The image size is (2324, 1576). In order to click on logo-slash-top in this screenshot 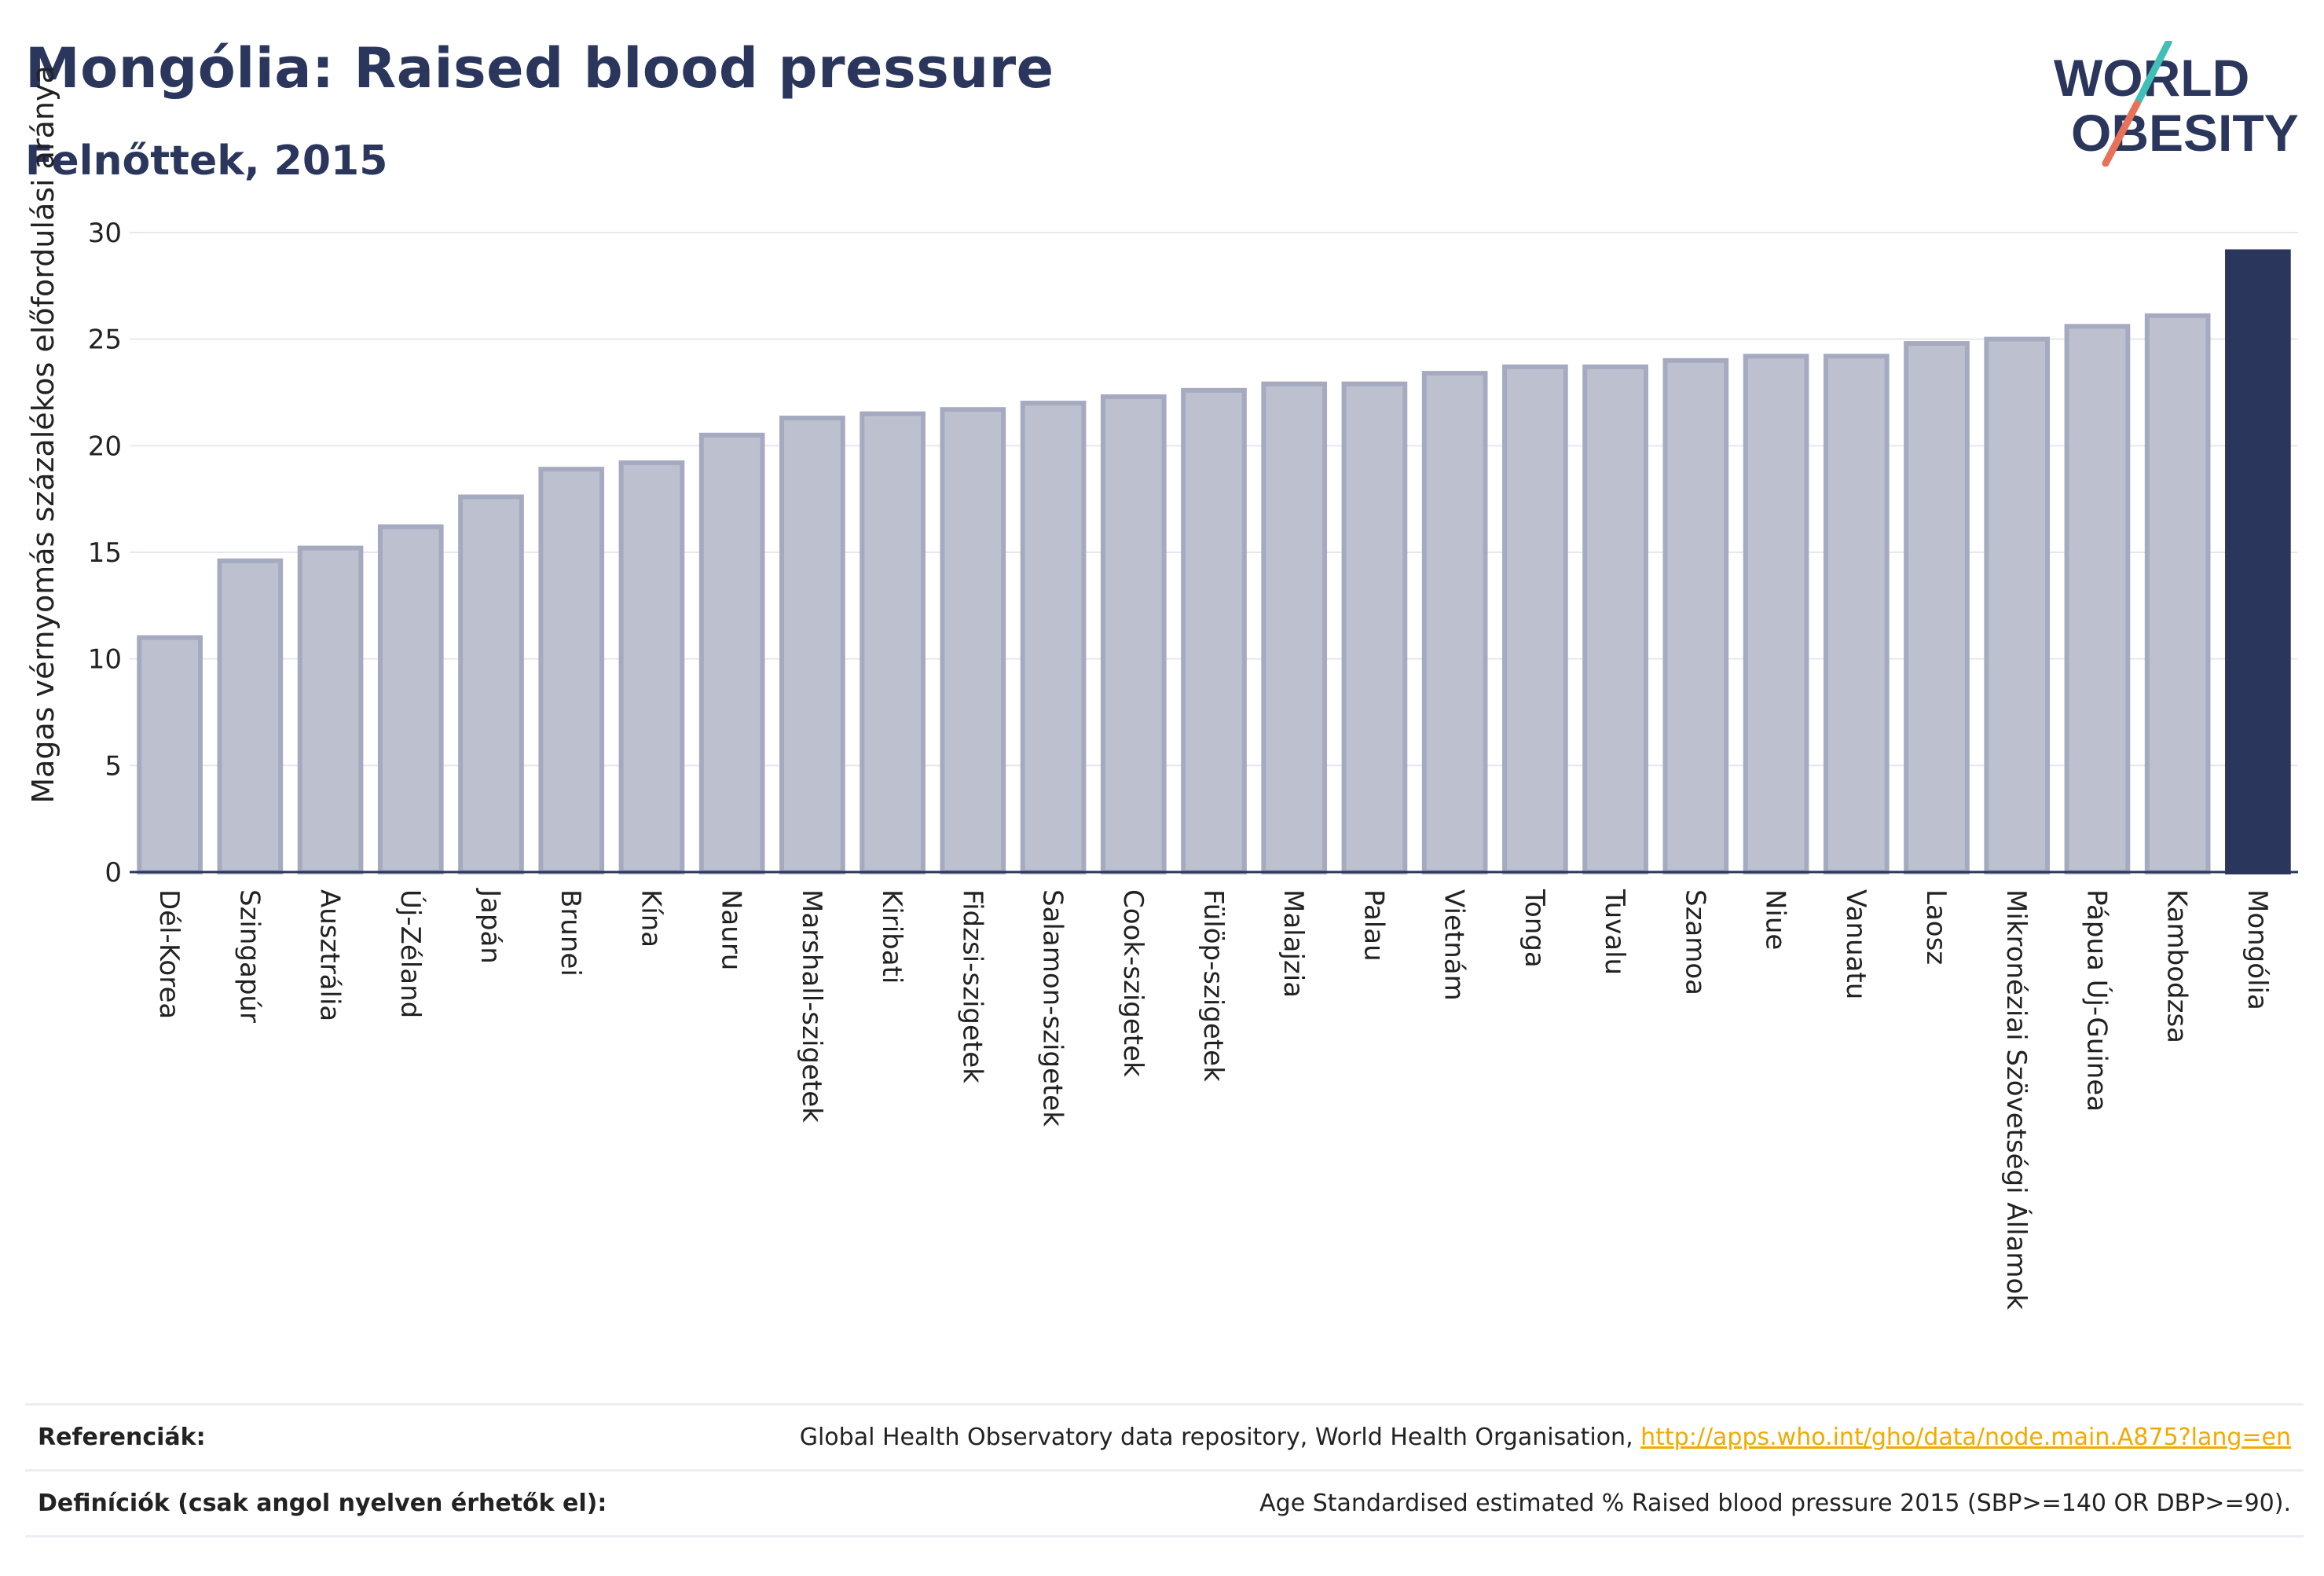, I will do `click(2152, 74)`.